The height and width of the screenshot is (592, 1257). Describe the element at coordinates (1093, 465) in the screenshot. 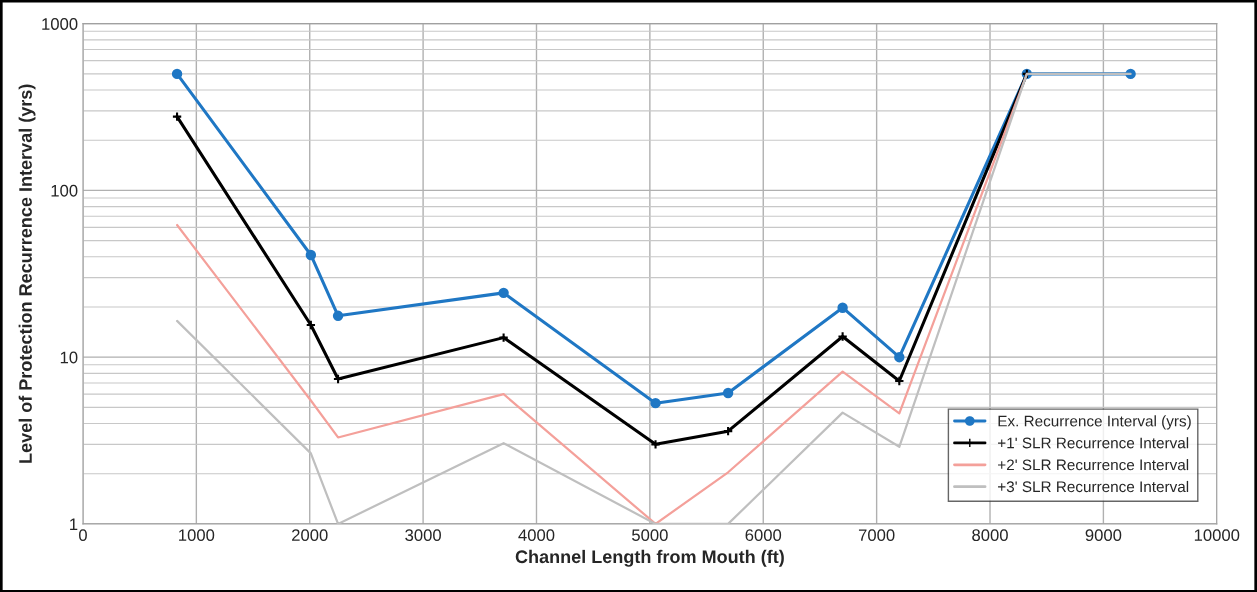

I see `legend-label: +2' SLR Recurrence Interval` at that location.